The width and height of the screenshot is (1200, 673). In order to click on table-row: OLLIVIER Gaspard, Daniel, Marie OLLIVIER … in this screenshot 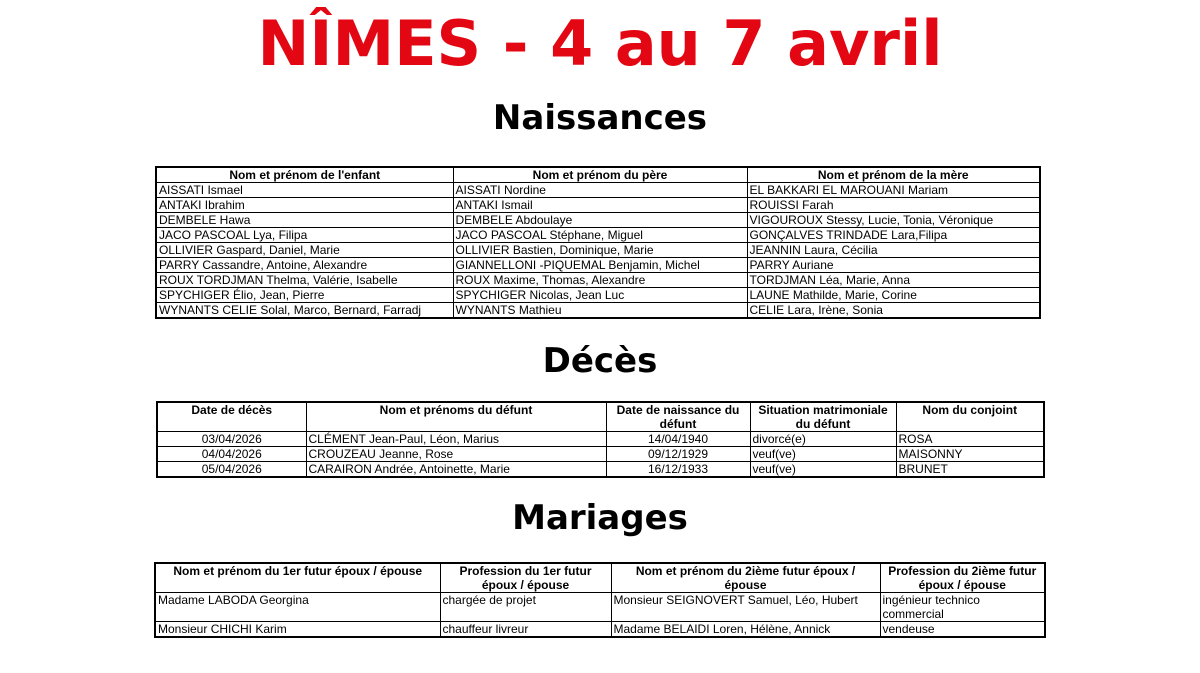, I will do `click(598, 250)`.